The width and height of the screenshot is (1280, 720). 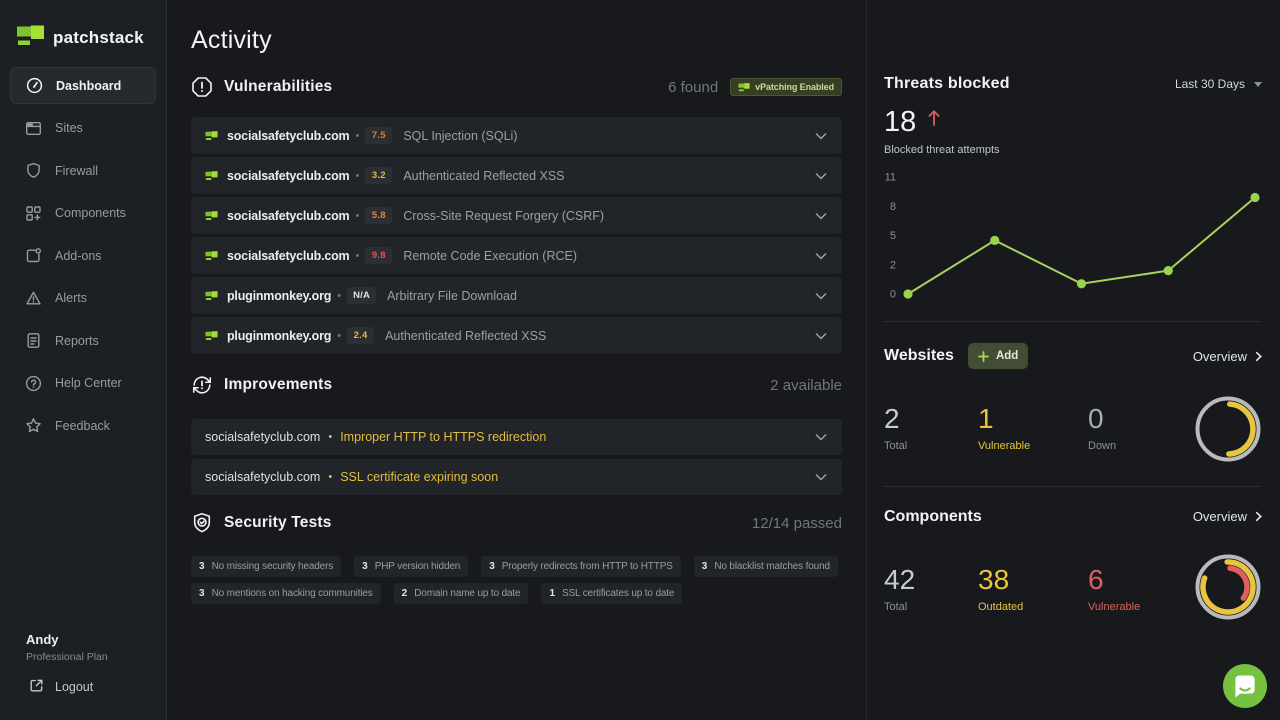 I want to click on security-tests-header: Security Tests 12/14 passed, so click(x=516, y=523).